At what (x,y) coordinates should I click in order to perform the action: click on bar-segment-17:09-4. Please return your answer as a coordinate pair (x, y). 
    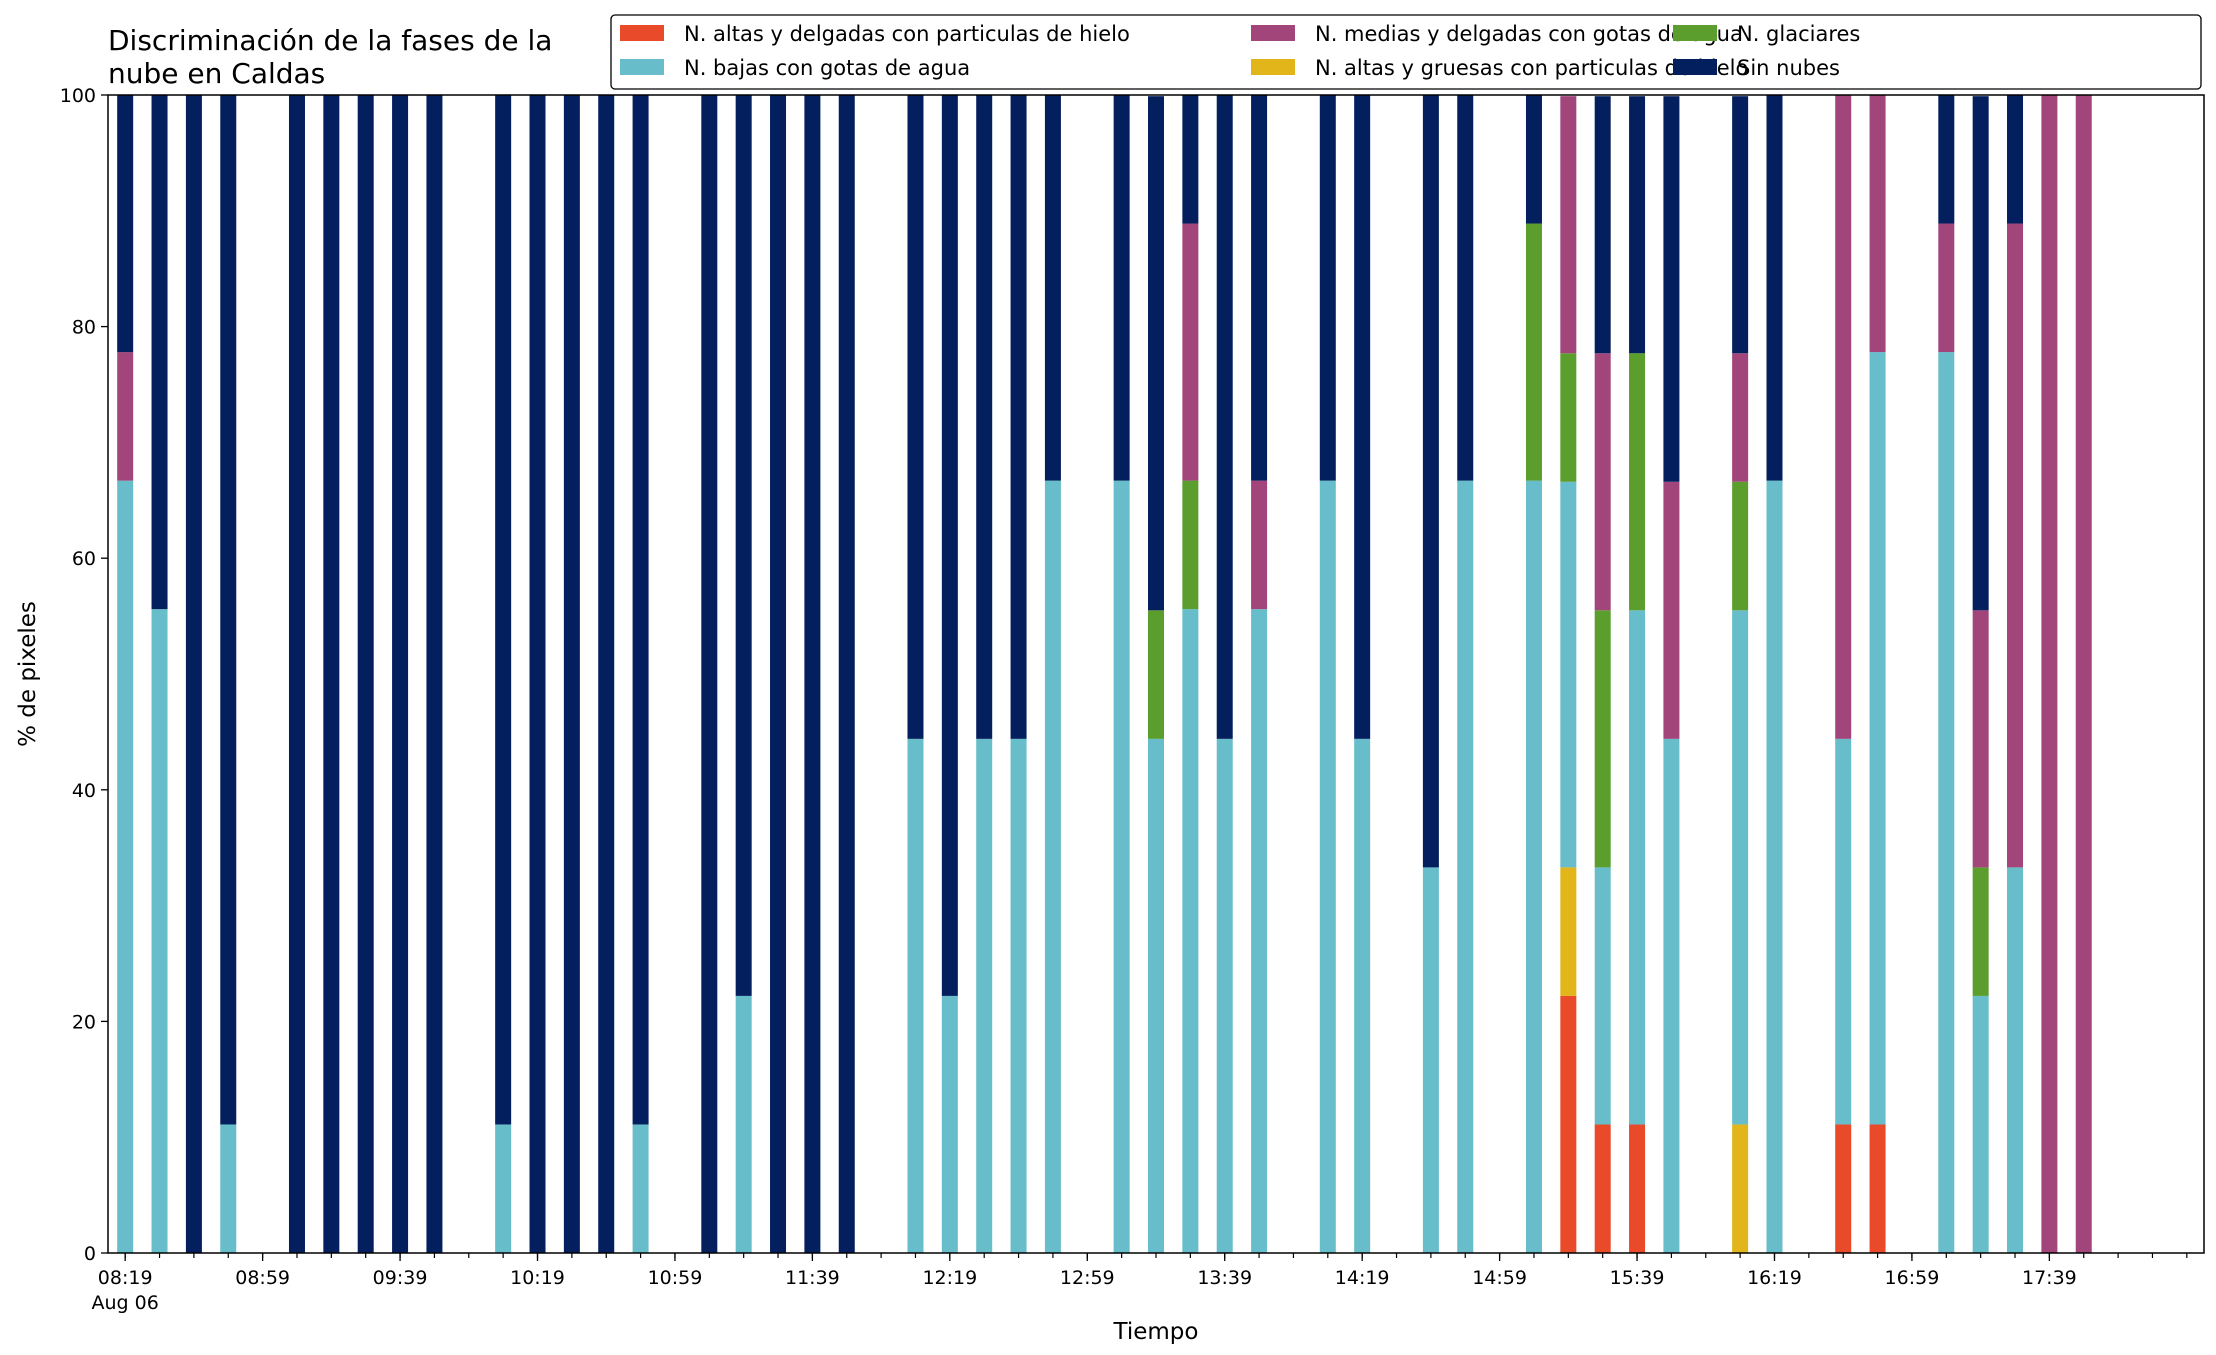
    Looking at the image, I should click on (1946, 288).